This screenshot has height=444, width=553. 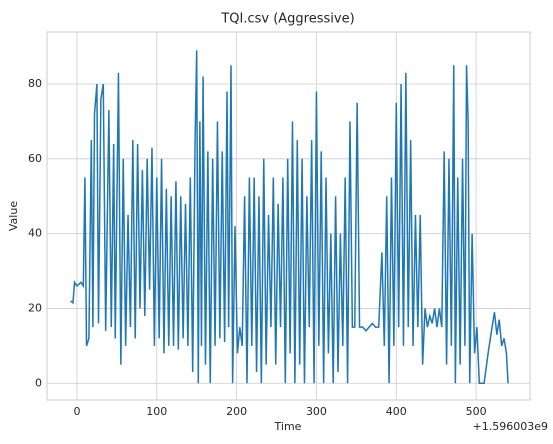 I want to click on y-axis-label: Value, so click(x=13, y=216).